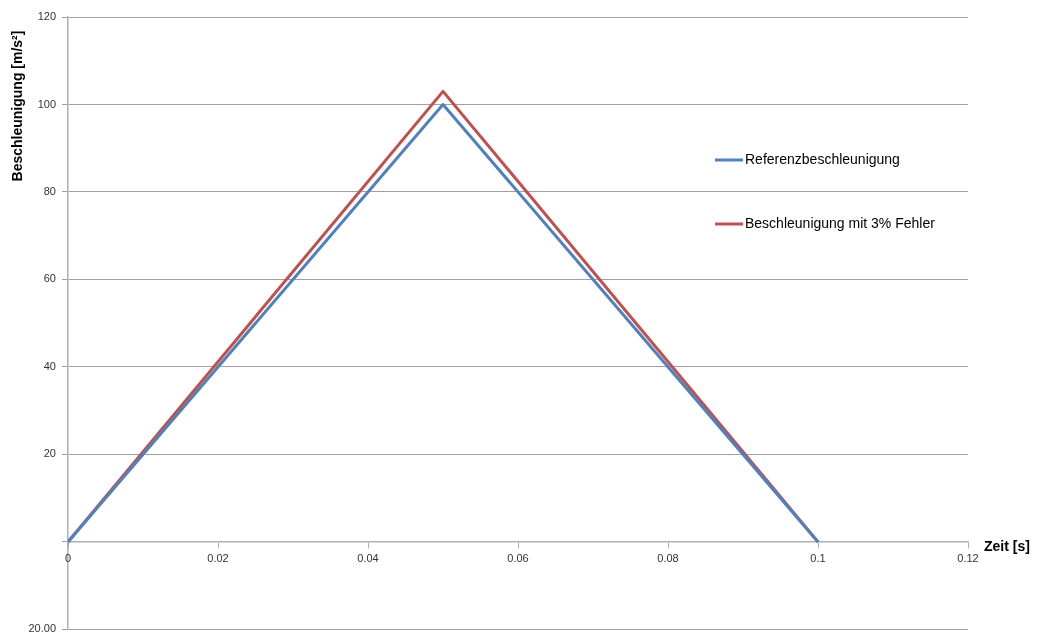 The image size is (1040, 642). Describe the element at coordinates (49, 278) in the screenshot. I see `y-tick-label: 60` at that location.